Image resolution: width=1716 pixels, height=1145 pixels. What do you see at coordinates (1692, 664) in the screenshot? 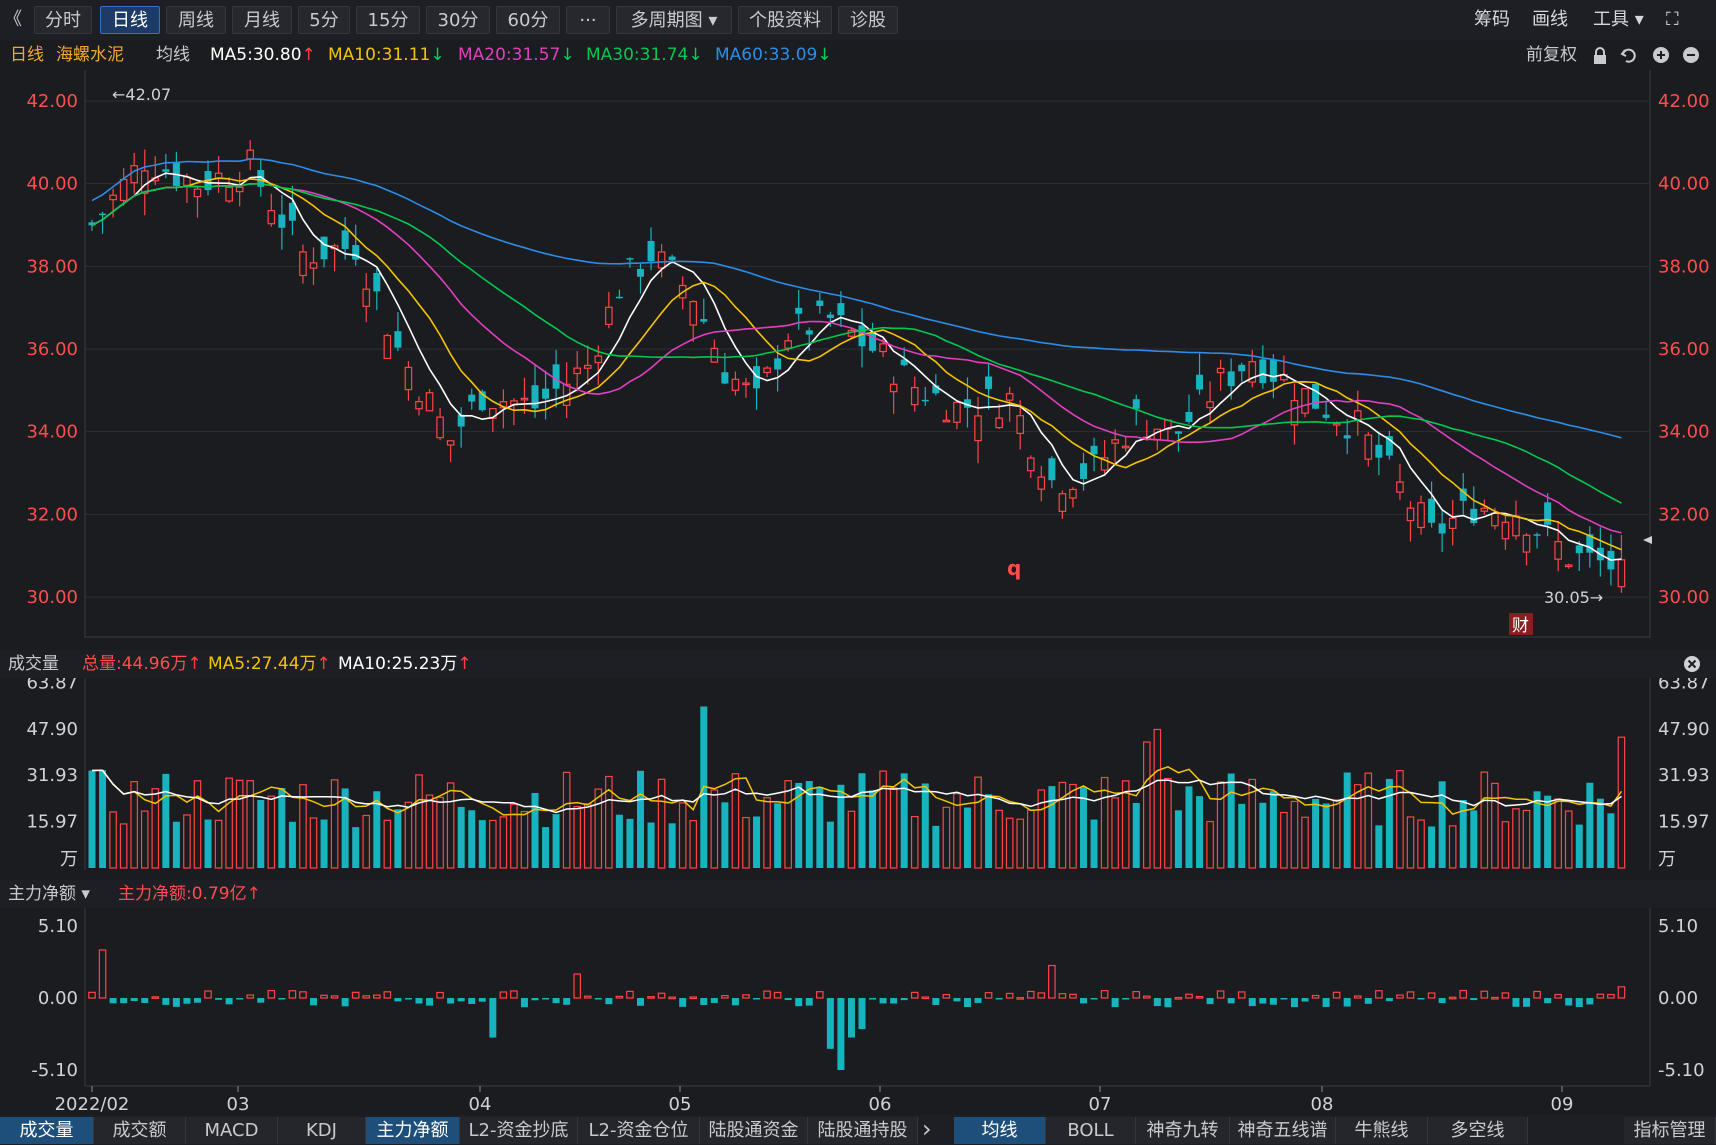
I see `close-panel-icon` at bounding box center [1692, 664].